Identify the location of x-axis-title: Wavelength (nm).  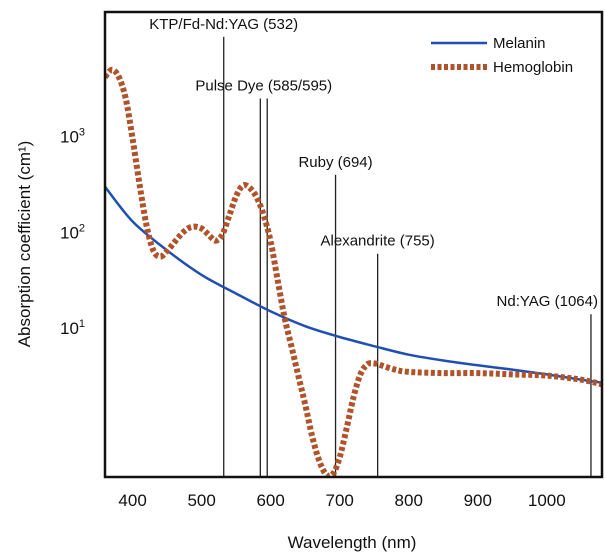
(352, 542).